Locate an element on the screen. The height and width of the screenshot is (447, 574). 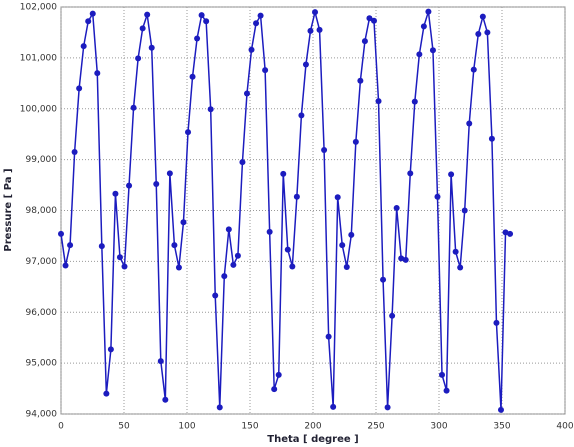
y-tick-label: 95,000 is located at coordinates (42, 364).